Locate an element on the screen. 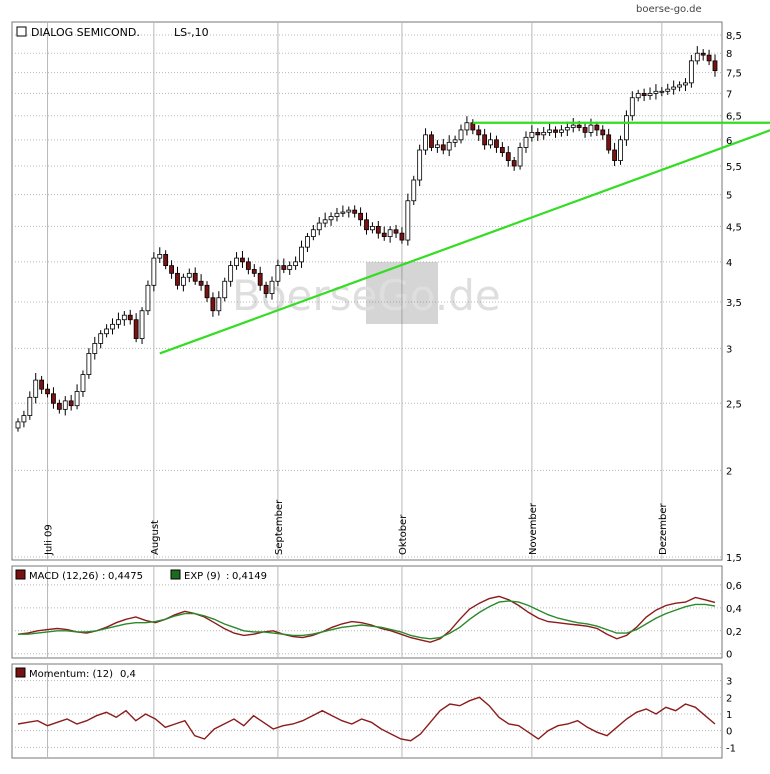 The height and width of the screenshot is (774, 770). x-tick-label: Dezember is located at coordinates (663, 529).